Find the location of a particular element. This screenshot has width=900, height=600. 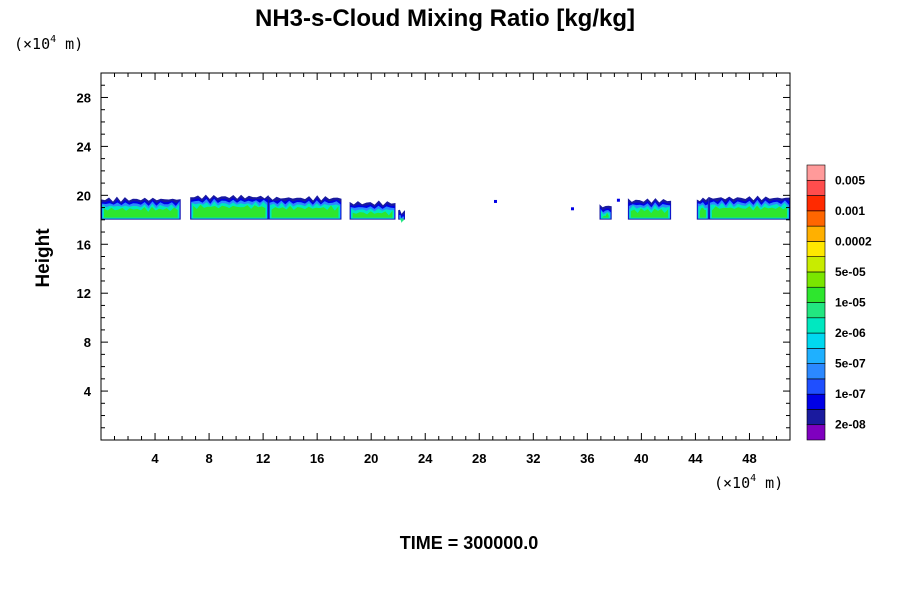

x-unit-label: (×104 m) is located at coordinates (748, 482).